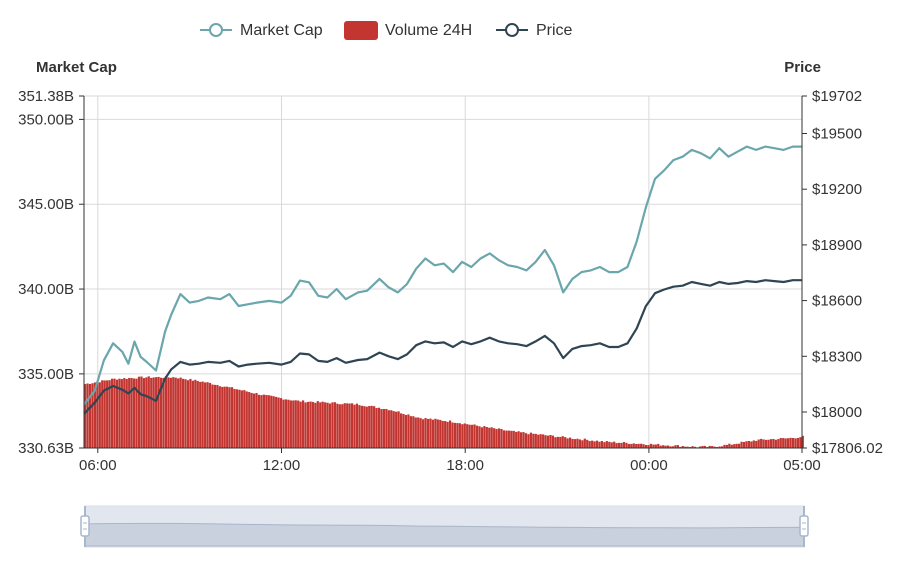  What do you see at coordinates (444, 534) in the screenshot?
I see `slider-preview-area` at bounding box center [444, 534].